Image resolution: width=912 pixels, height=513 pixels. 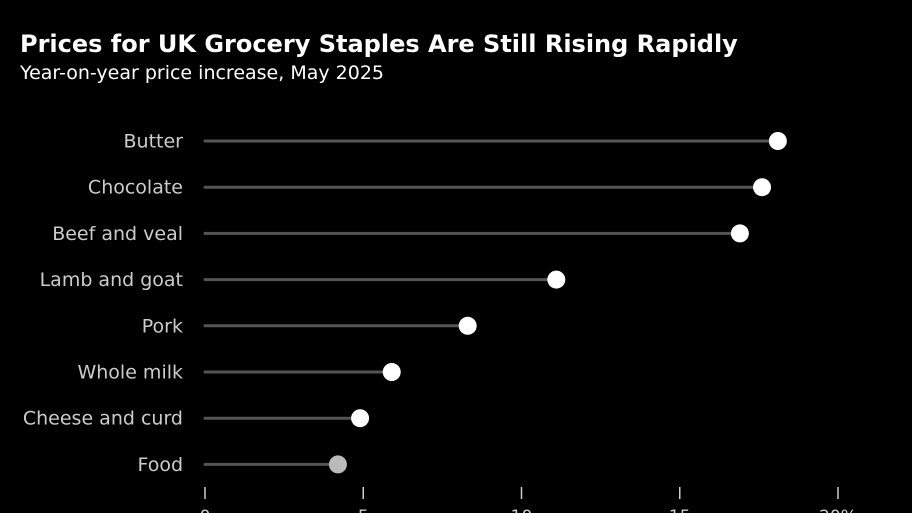 I want to click on category-label-whole-milk: Whole milk, so click(x=130, y=373).